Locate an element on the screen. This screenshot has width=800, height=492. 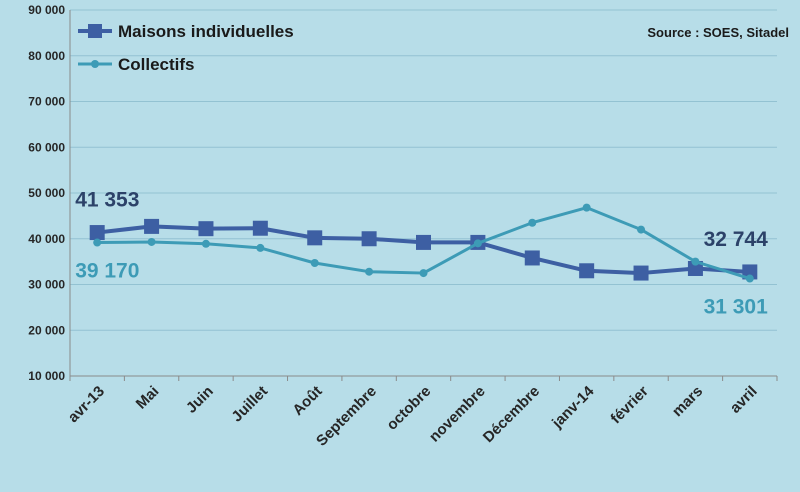
y-tick-label: 60 000 is located at coordinates (46, 147).